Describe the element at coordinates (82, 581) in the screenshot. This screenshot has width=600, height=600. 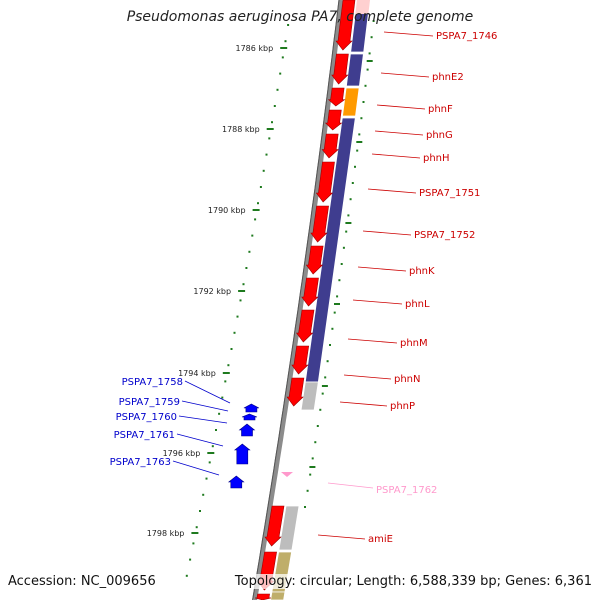
I see `accession-text: Accession: NC_009656` at that location.